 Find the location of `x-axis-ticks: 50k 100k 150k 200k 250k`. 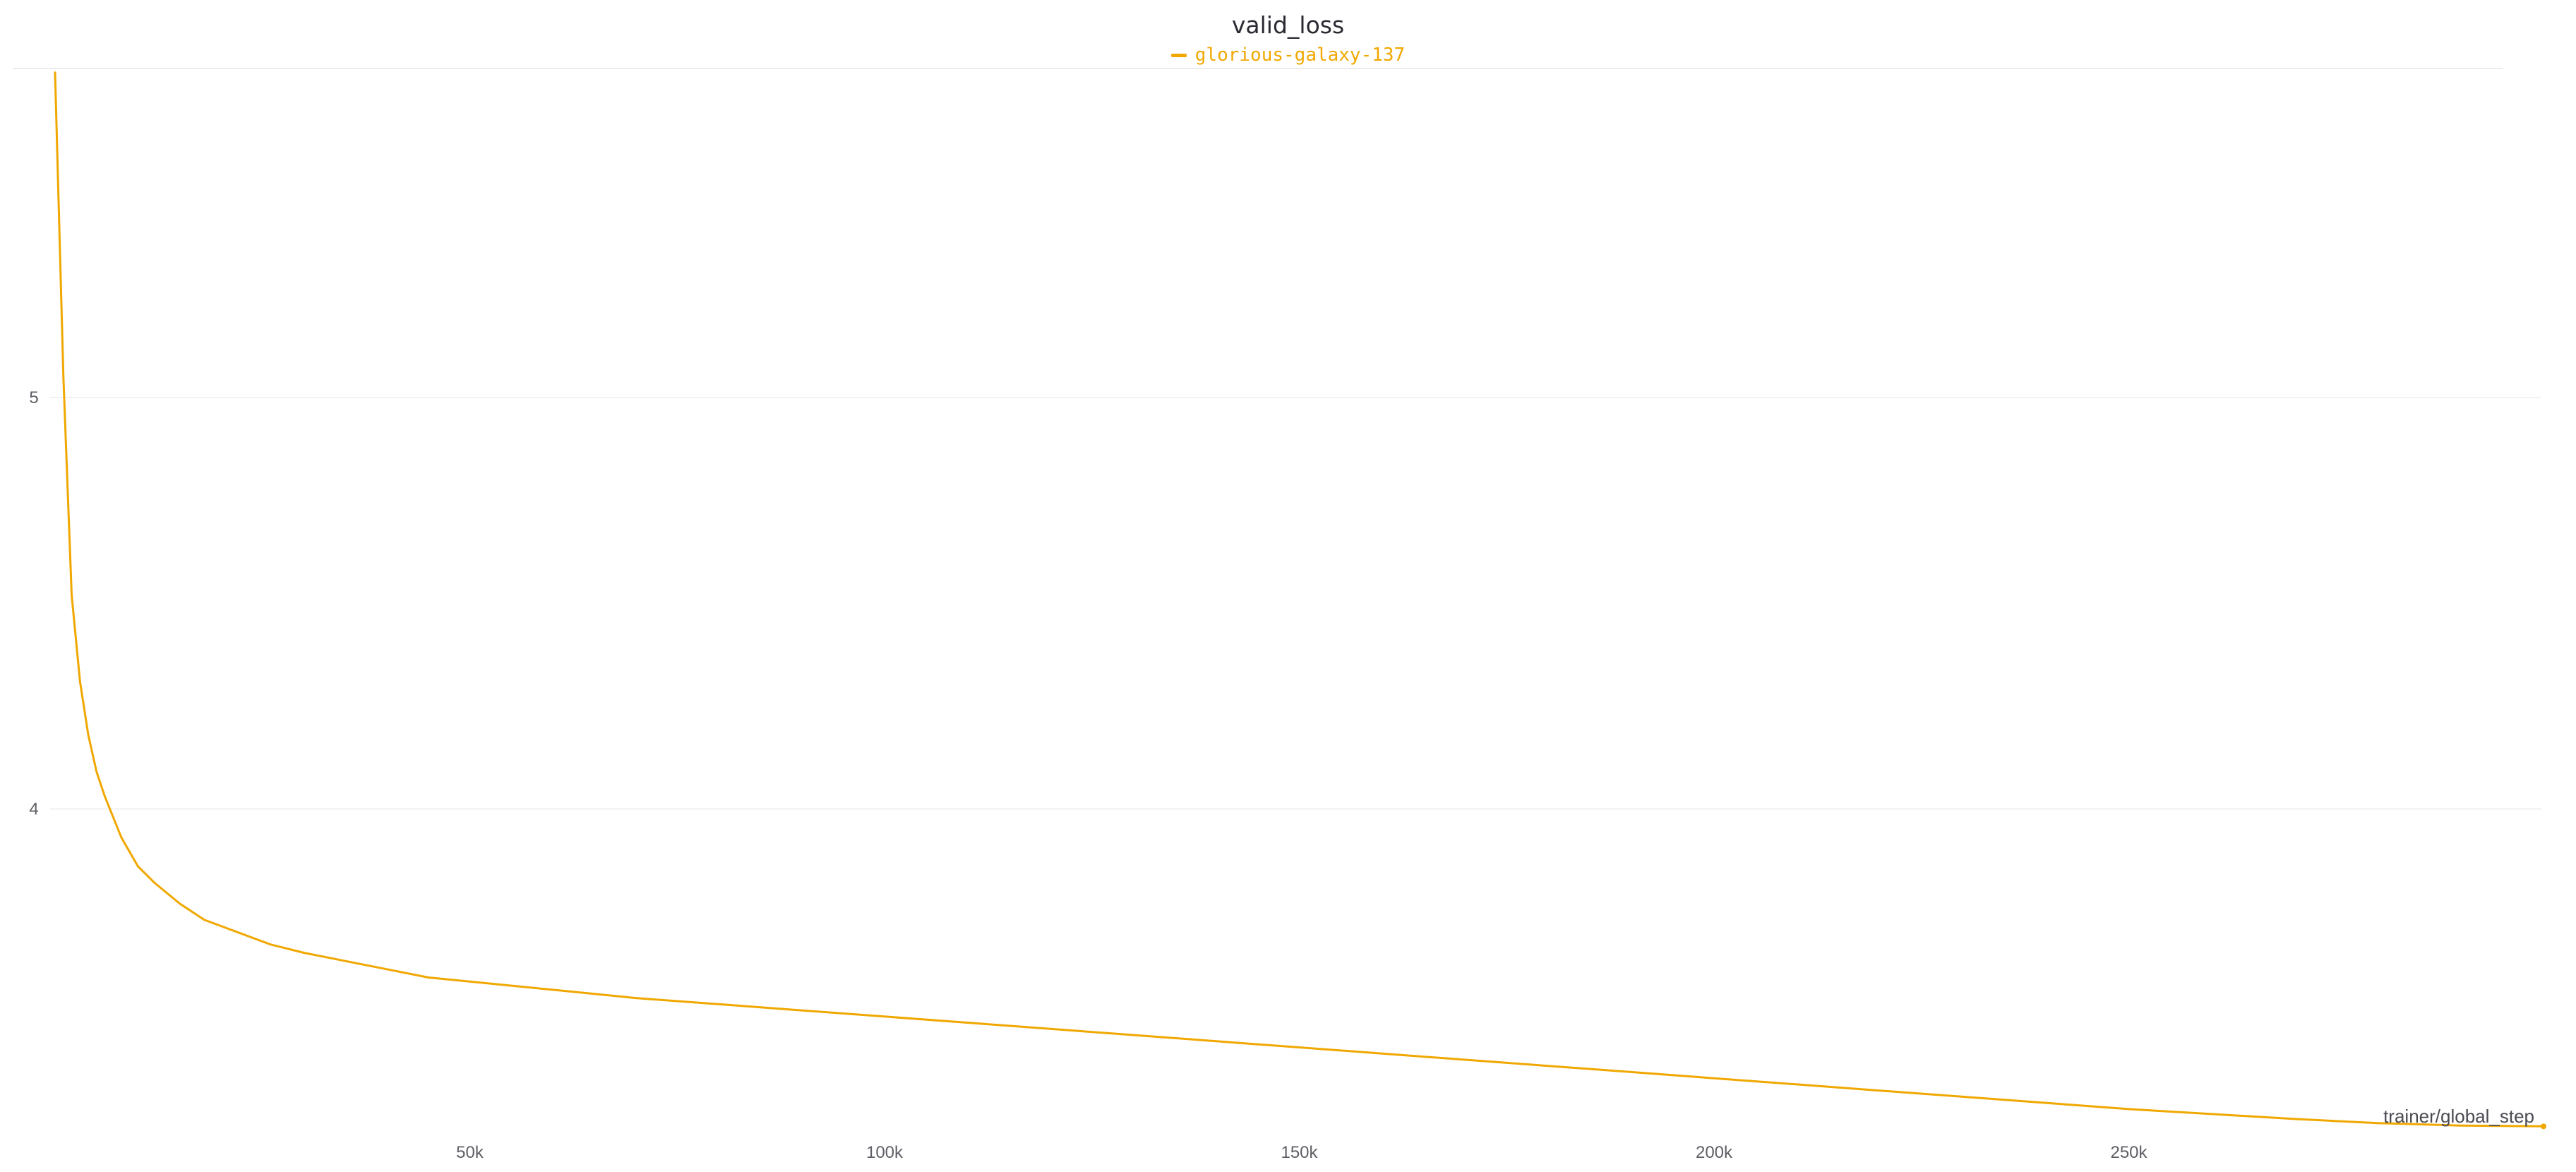

x-axis-ticks: 50k 100k 150k 200k 250k is located at coordinates (1301, 1152).